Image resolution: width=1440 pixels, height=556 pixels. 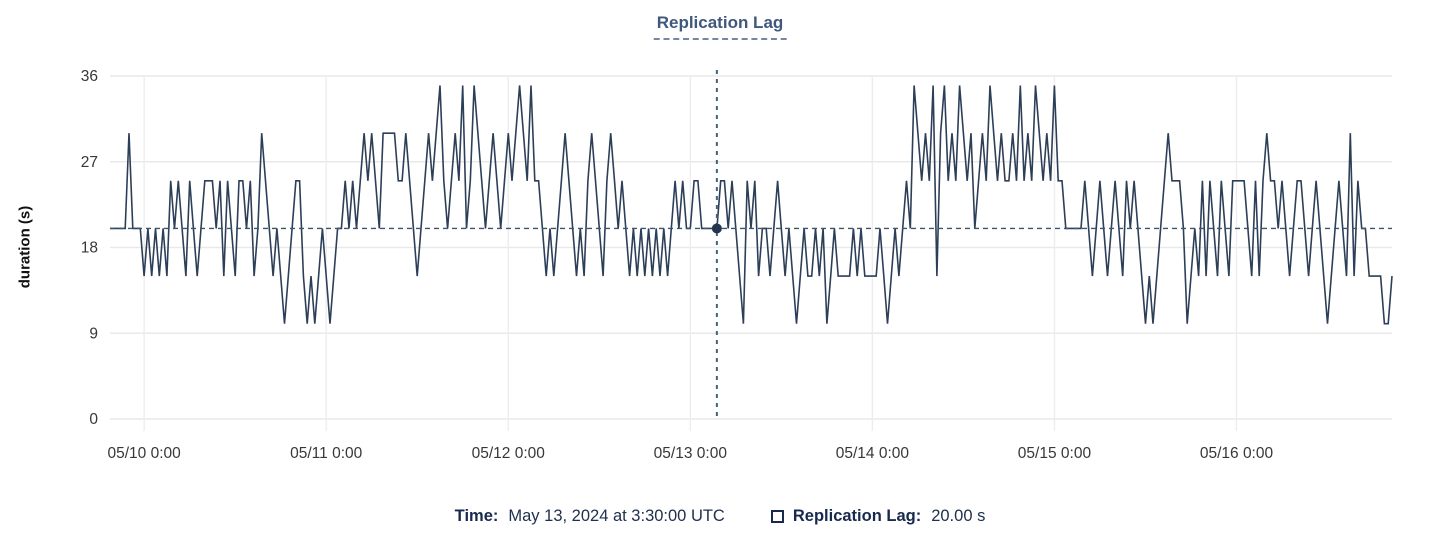 I want to click on y-tick-label: 27, so click(x=89, y=162).